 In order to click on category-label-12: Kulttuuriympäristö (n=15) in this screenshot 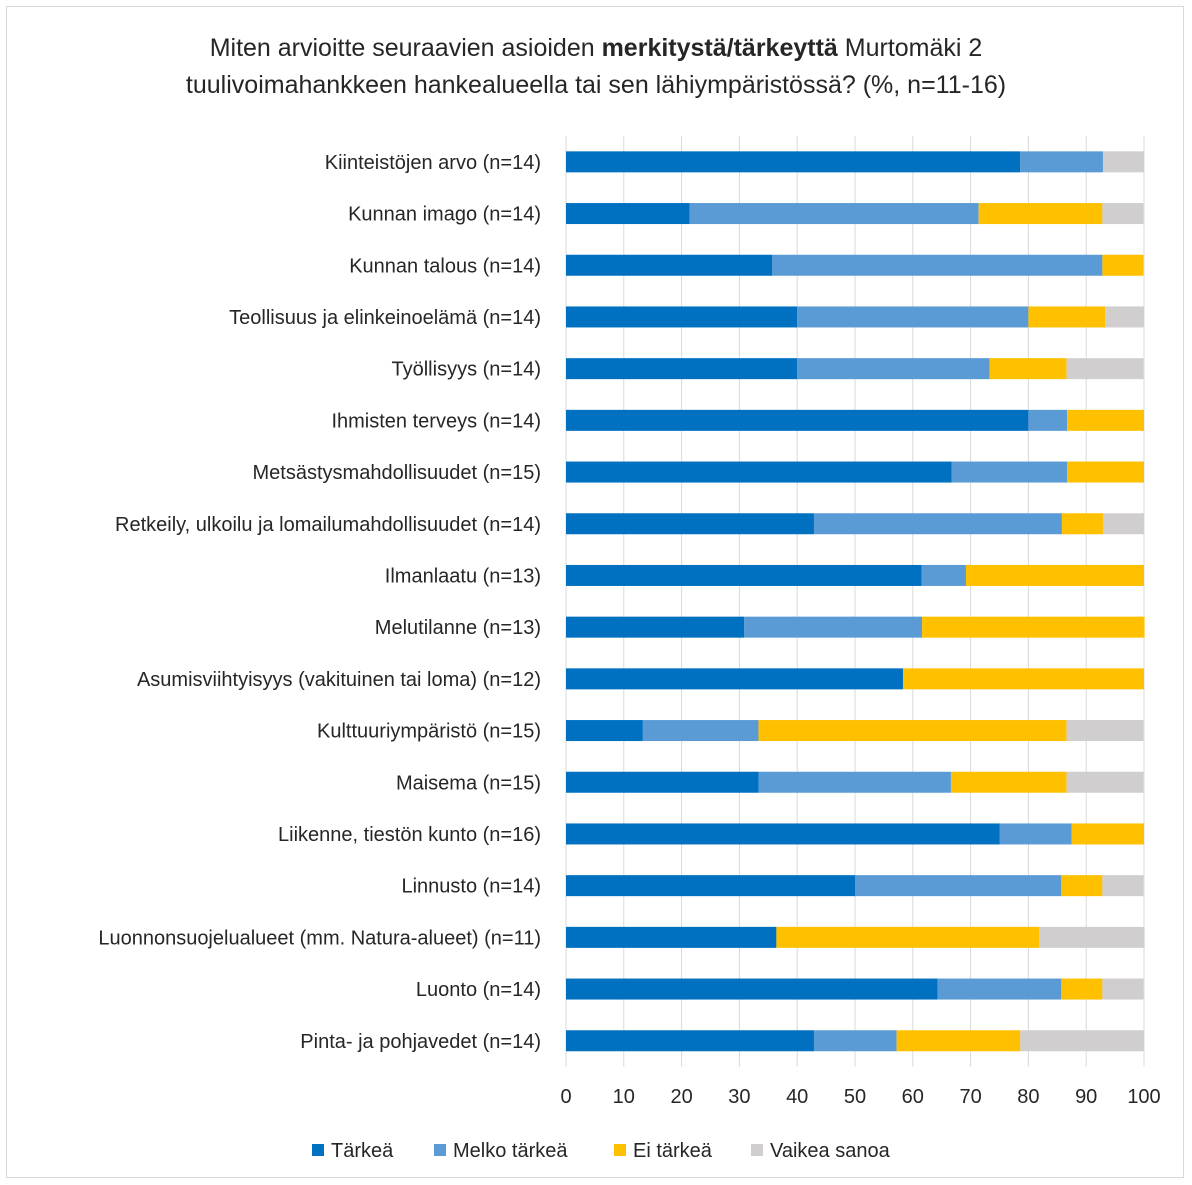, I will do `click(429, 732)`.